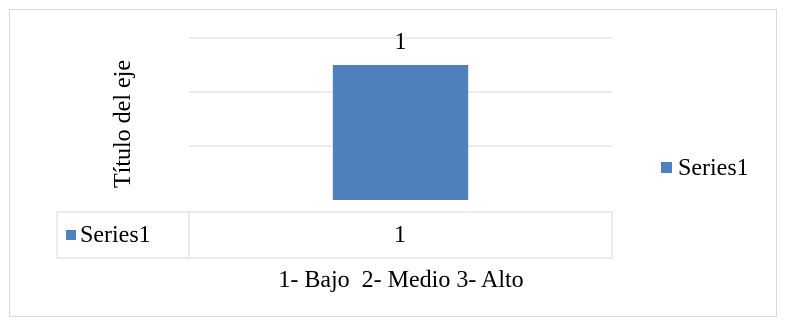 The height and width of the screenshot is (326, 788). What do you see at coordinates (713, 168) in the screenshot?
I see `legend-label: Series1` at bounding box center [713, 168].